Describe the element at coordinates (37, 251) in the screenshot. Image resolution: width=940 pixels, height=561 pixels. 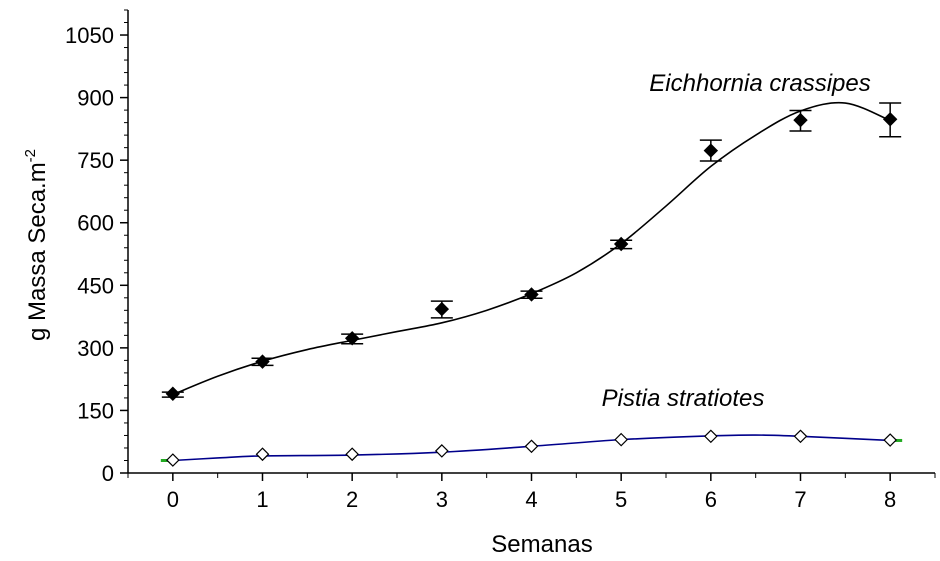
I see `y-axis-title-main: g Massa Seca.m` at that location.